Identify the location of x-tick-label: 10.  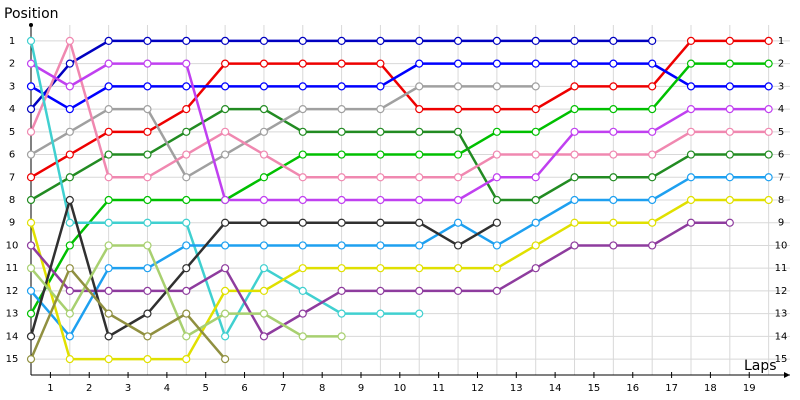
(399, 388).